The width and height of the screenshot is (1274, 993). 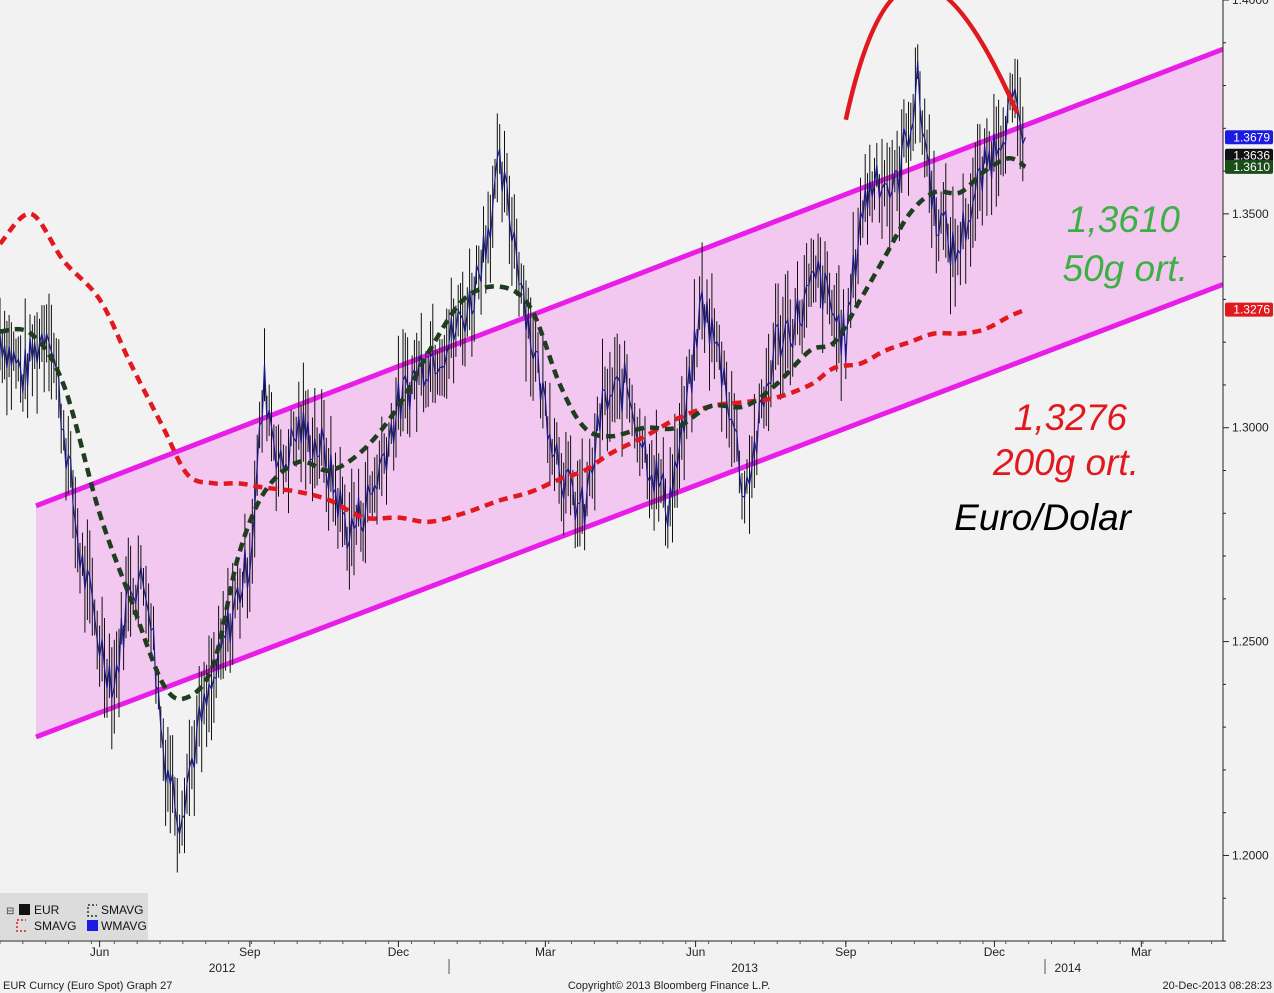 What do you see at coordinates (87, 986) in the screenshot?
I see `footer-left-text: EUR Curncy (Euro Spot) Graph 27` at bounding box center [87, 986].